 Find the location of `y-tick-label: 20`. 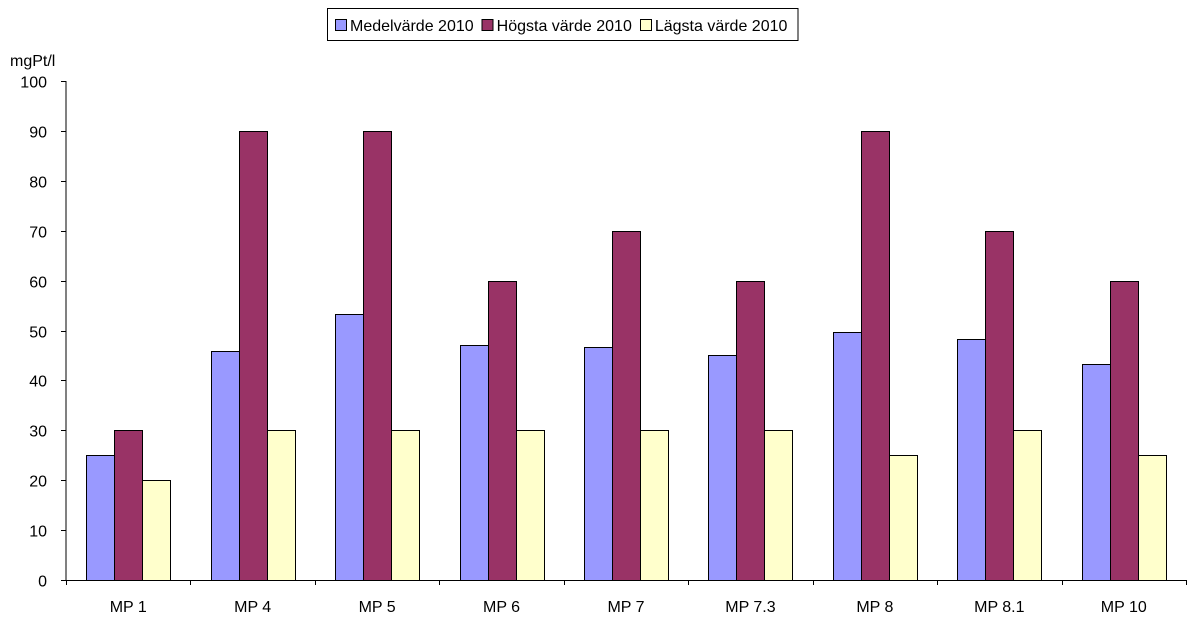

y-tick-label: 20 is located at coordinates (38, 482).